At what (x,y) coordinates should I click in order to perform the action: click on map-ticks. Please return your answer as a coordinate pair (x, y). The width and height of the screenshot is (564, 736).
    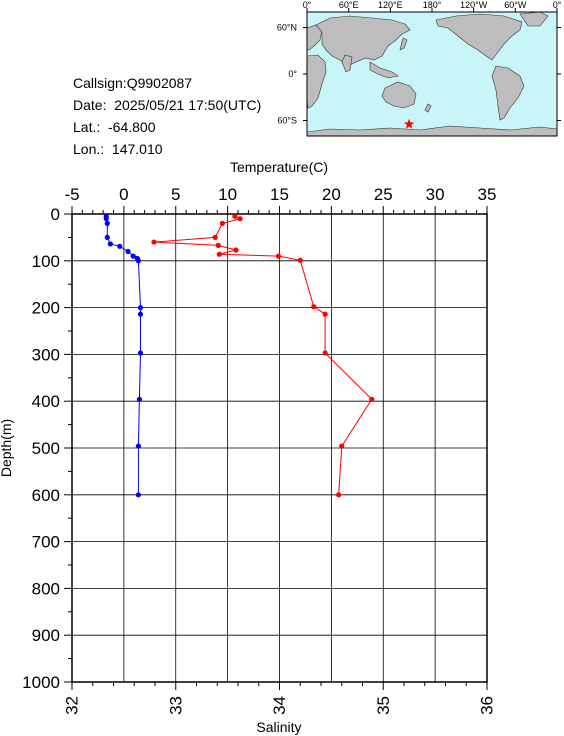
    Looking at the image, I should click on (432, 64).